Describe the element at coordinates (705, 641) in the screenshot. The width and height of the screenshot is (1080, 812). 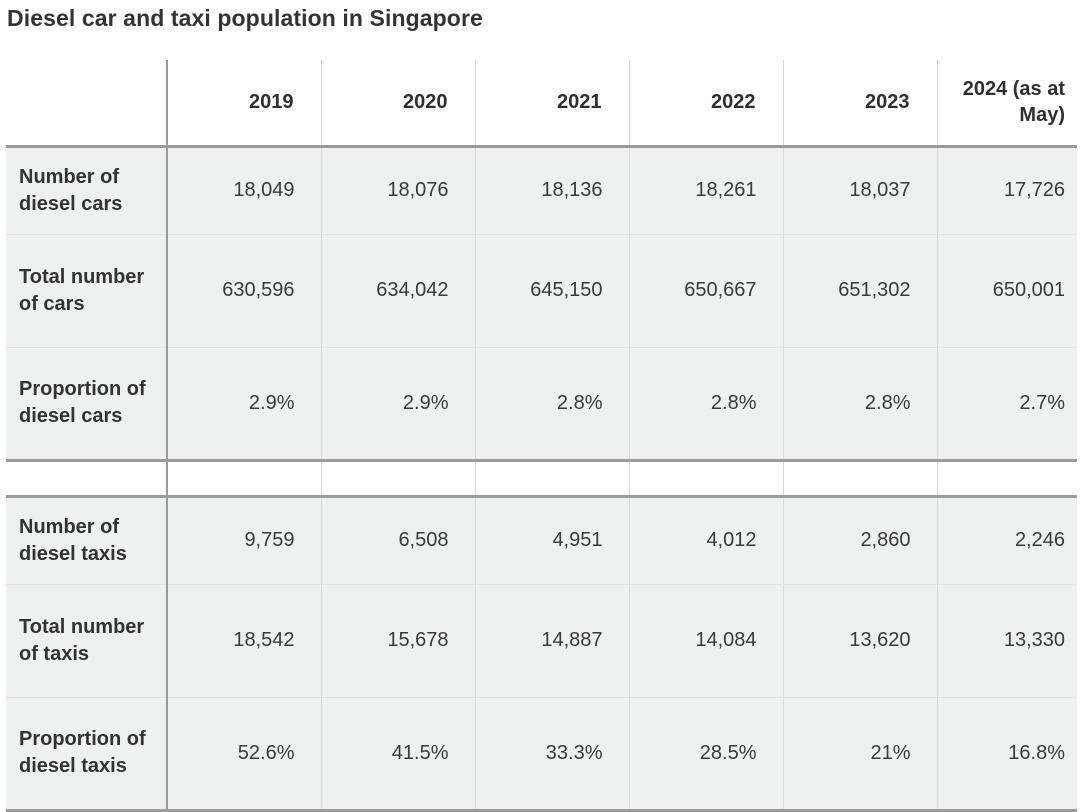
I see `table-cell: 14,084` at that location.